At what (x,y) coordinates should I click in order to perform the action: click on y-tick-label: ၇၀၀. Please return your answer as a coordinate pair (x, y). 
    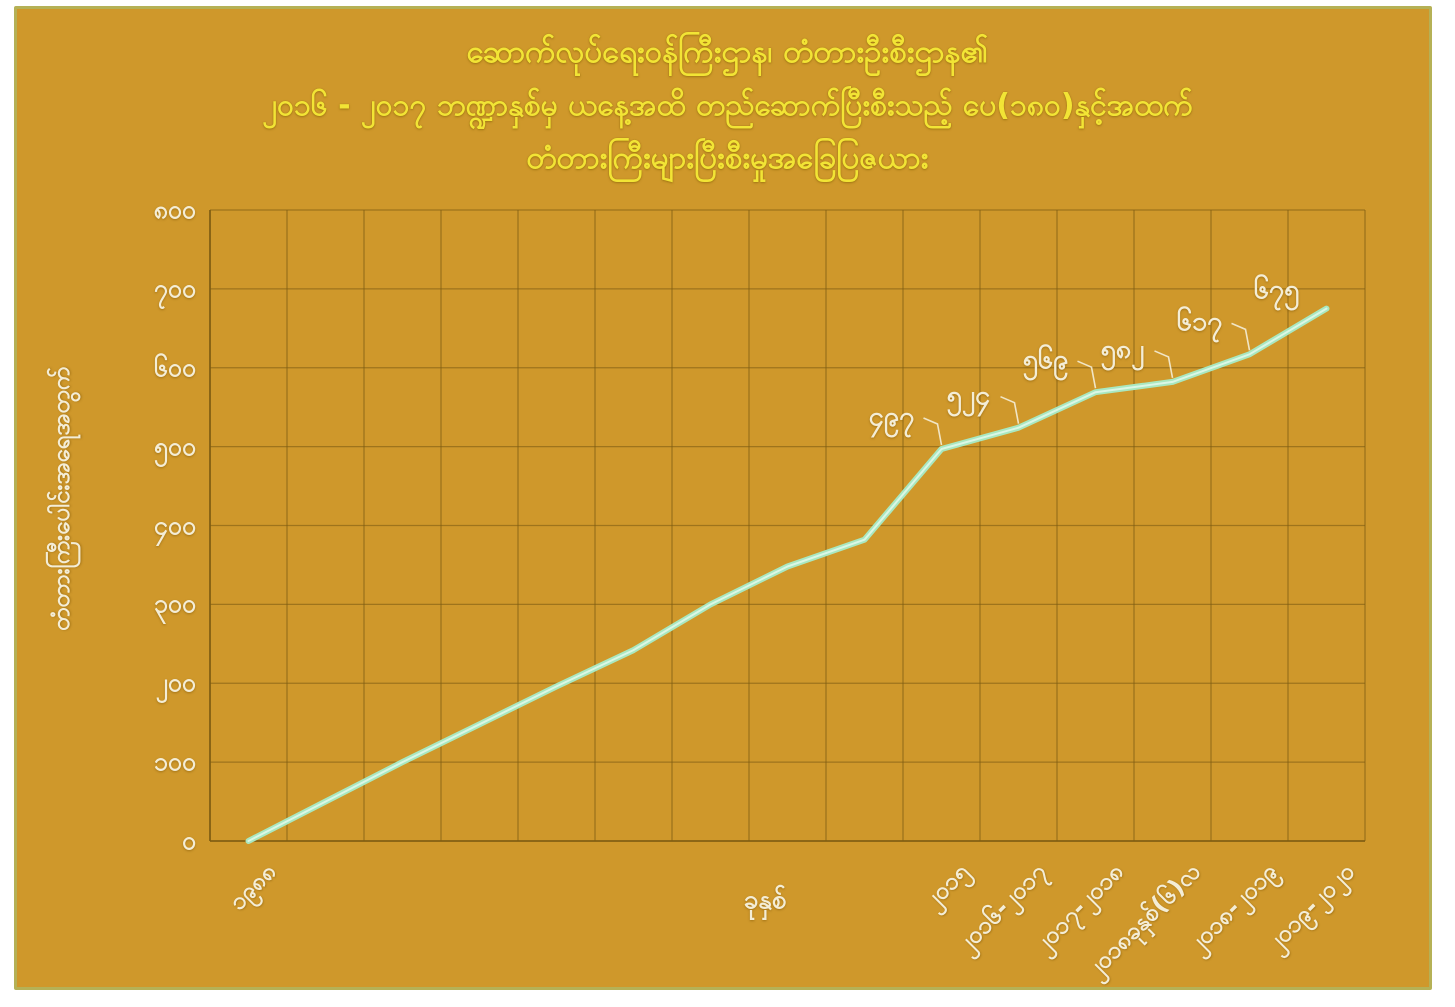
    Looking at the image, I should click on (174, 288).